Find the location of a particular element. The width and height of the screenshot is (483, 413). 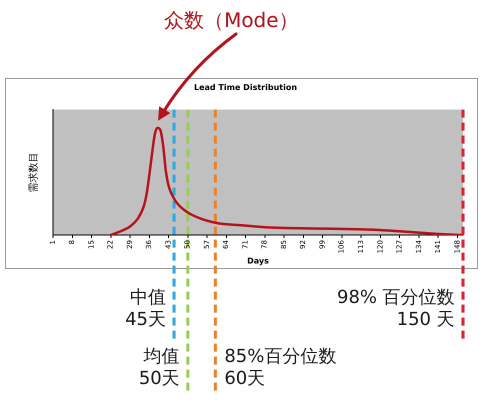

ref-line-label: 均值 50天 is located at coordinates (159, 368).